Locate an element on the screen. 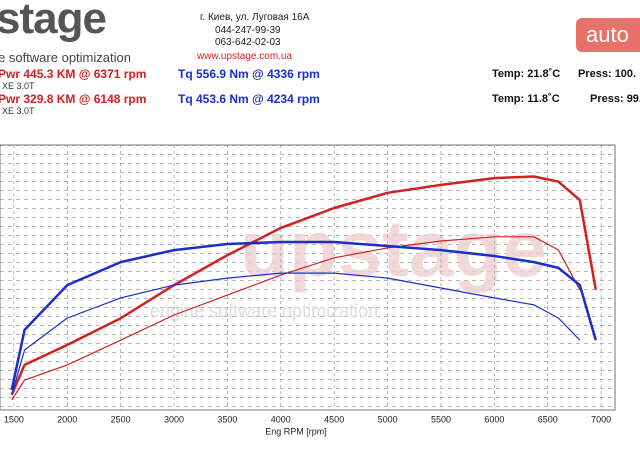 The width and height of the screenshot is (640, 449). run1-power: Pwr 445.3 KM @ 6371 rpm is located at coordinates (73, 74).